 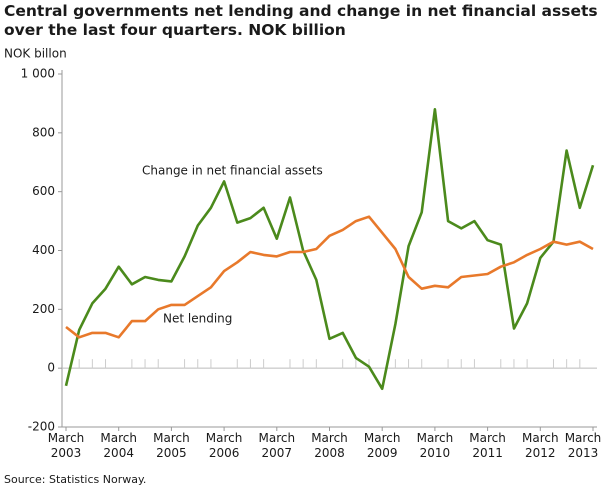 What do you see at coordinates (583, 445) in the screenshot?
I see `x-tick-label: March 2013` at bounding box center [583, 445].